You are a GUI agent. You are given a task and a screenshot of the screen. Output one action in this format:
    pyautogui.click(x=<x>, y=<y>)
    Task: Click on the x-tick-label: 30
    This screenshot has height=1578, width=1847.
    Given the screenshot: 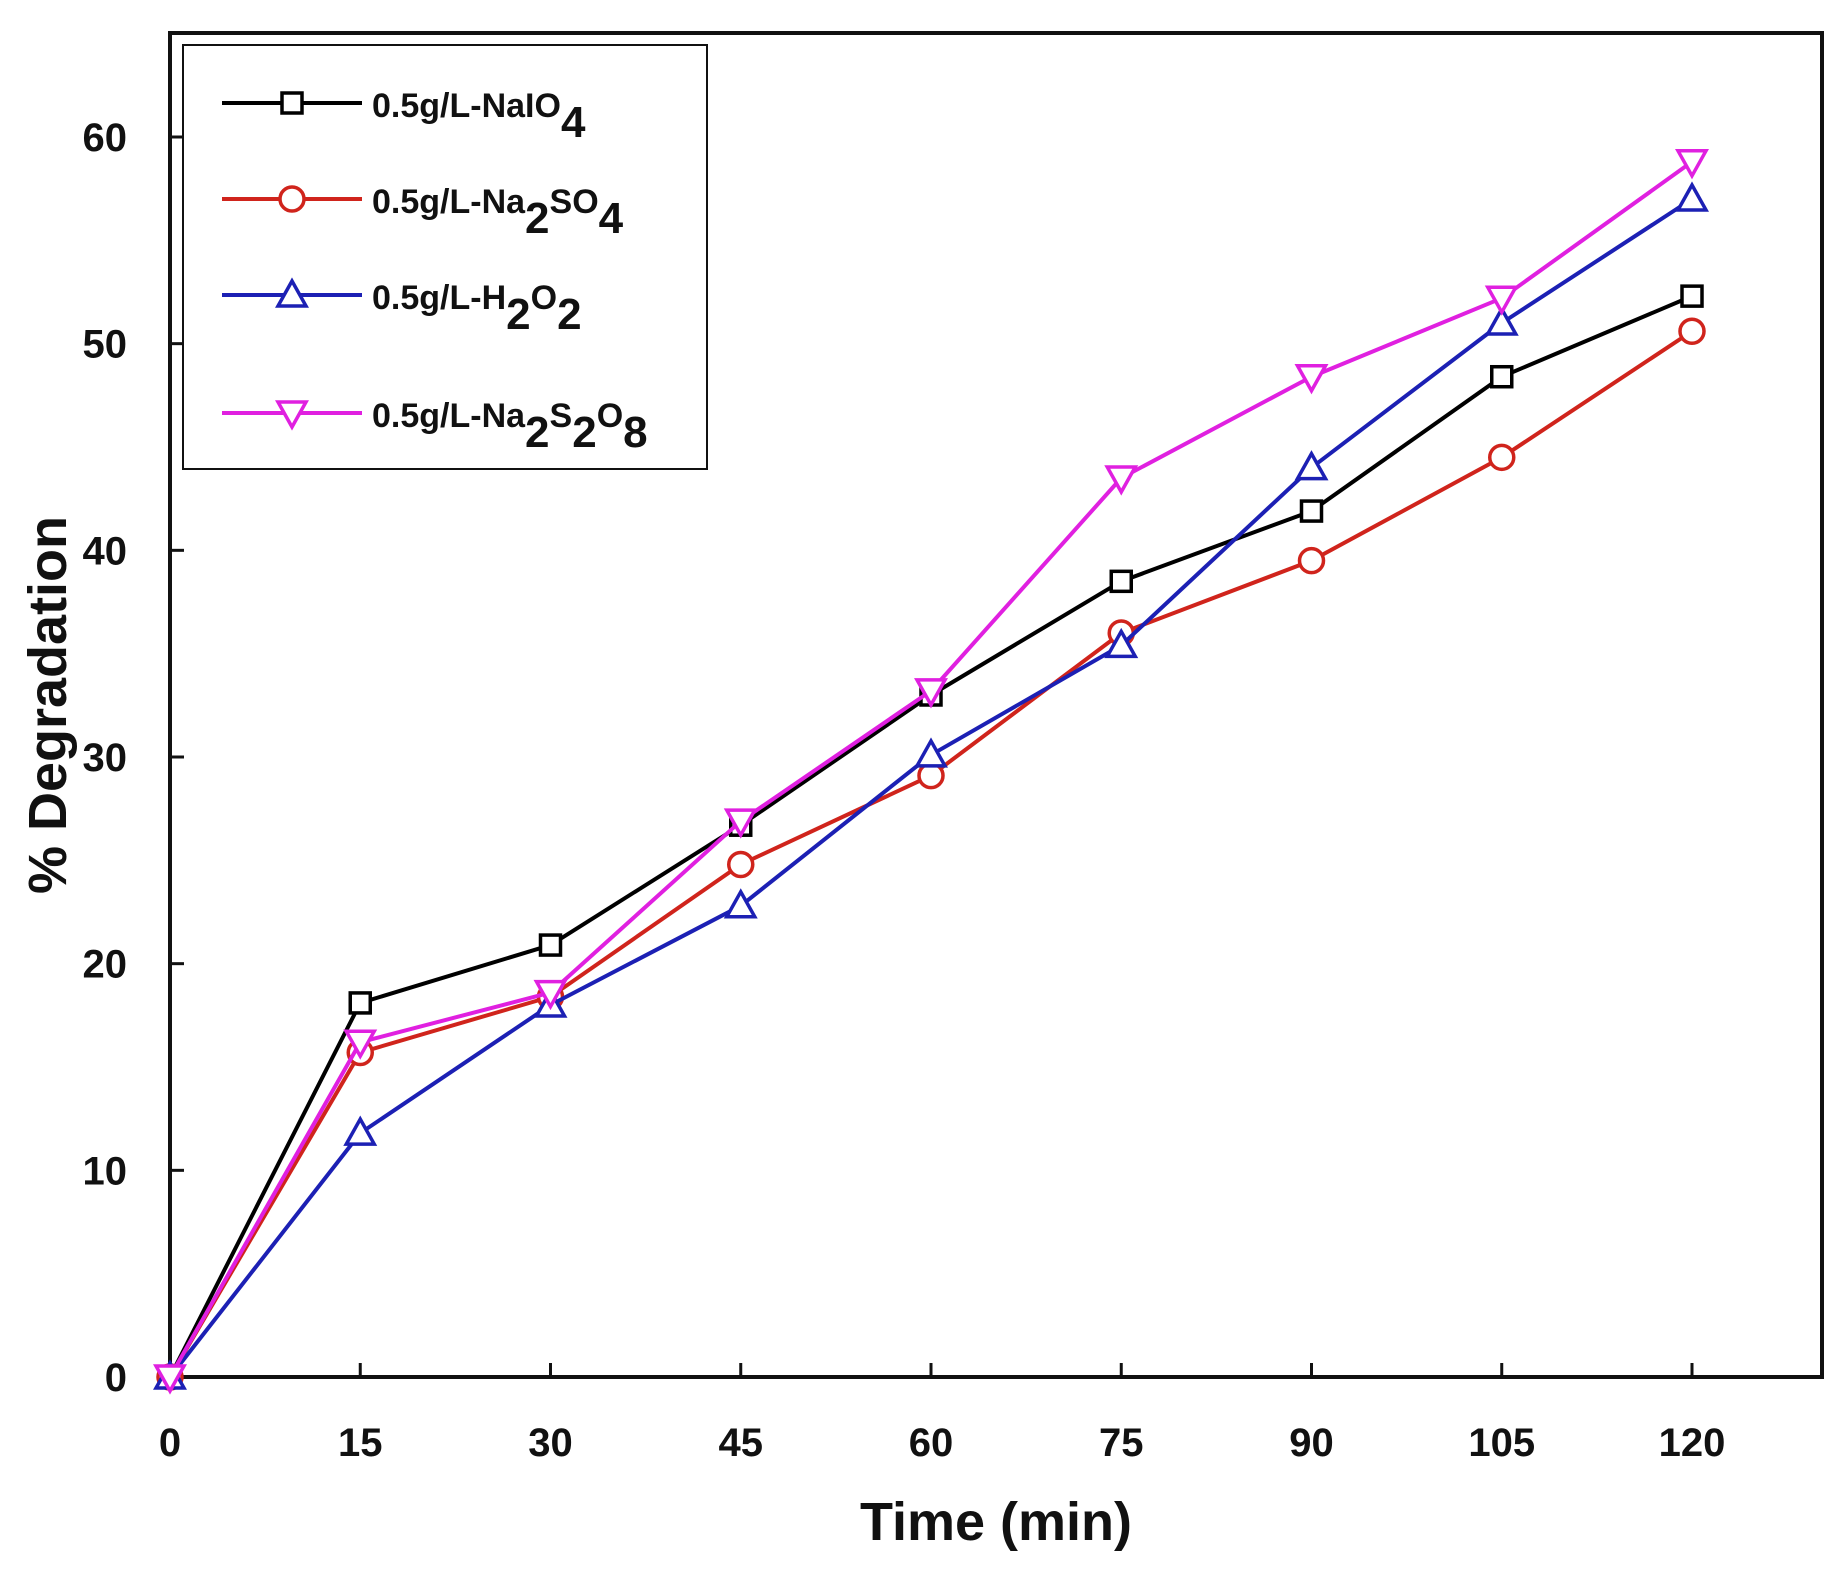 What is the action you would take?
    pyautogui.click(x=550, y=1443)
    